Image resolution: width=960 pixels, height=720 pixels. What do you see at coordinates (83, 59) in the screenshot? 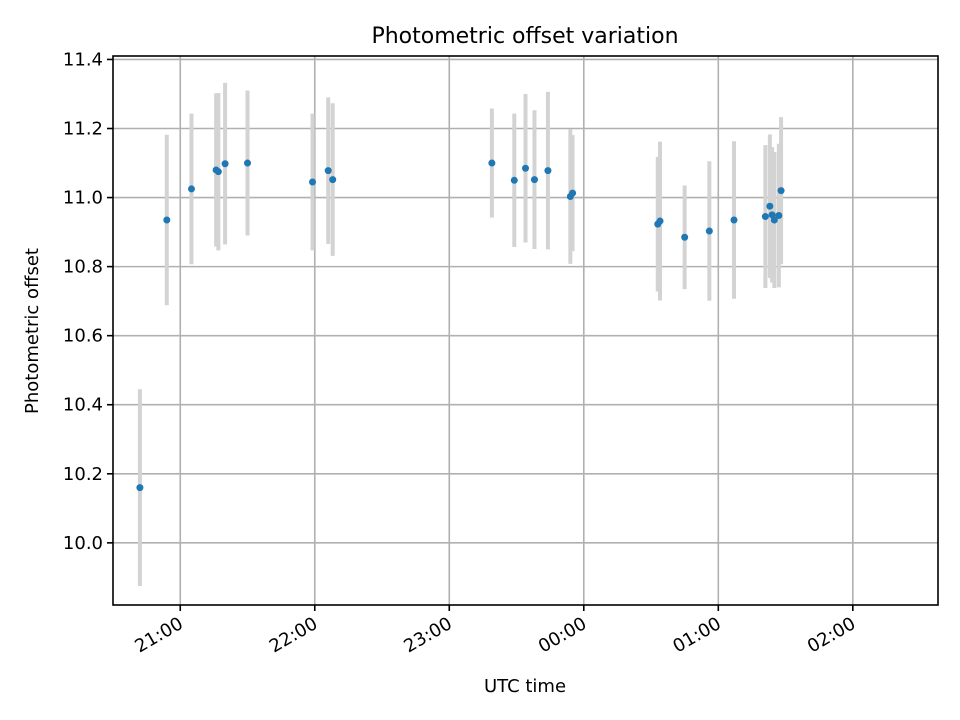
I see `y-tick-label: 11.4` at bounding box center [83, 59].